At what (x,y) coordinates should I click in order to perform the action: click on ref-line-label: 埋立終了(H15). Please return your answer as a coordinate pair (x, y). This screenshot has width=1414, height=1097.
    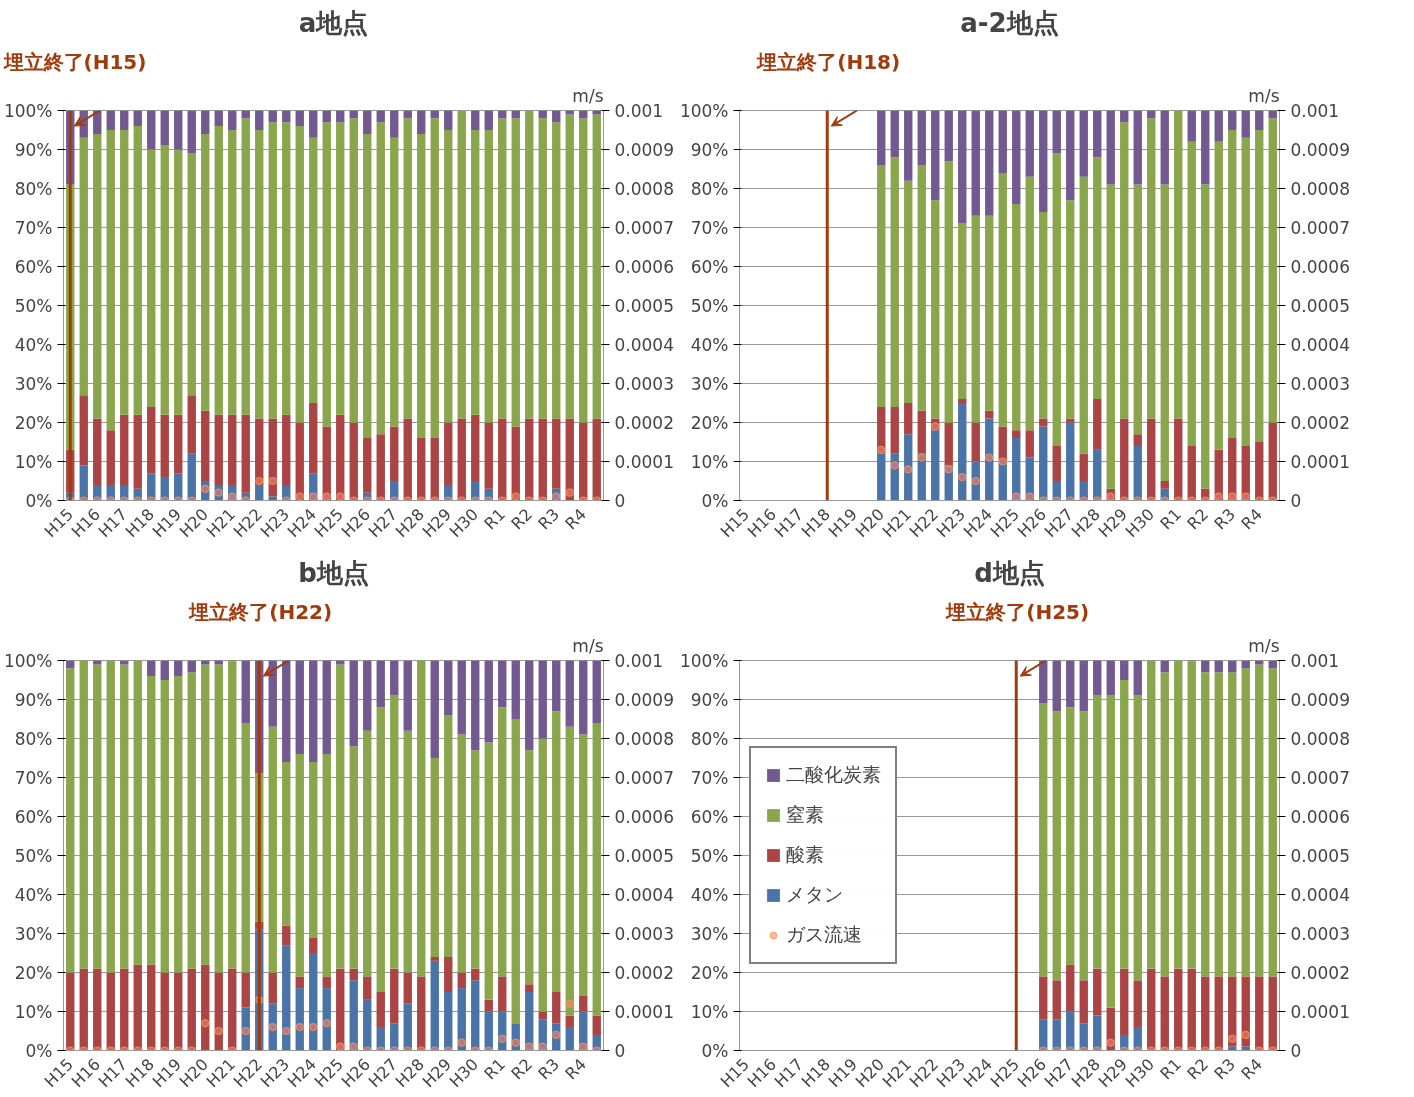
    Looking at the image, I should click on (74, 61).